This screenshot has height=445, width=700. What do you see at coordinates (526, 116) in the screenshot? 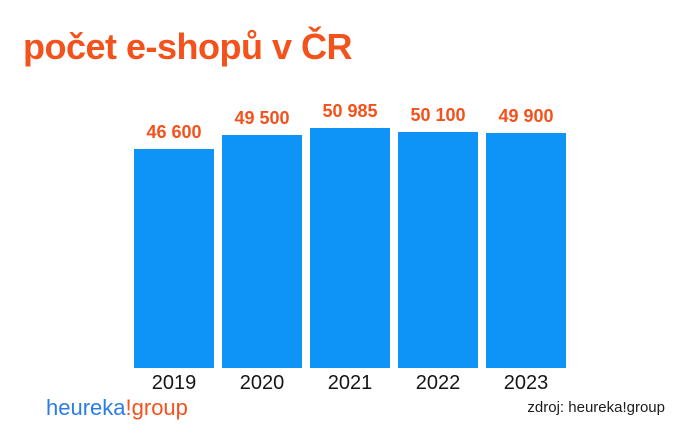
I see `bar-value-label: 49 900` at bounding box center [526, 116].